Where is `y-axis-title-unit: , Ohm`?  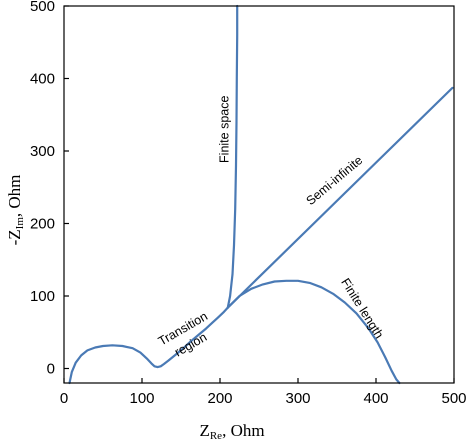
y-axis-title-unit: , Ohm is located at coordinates (14, 196).